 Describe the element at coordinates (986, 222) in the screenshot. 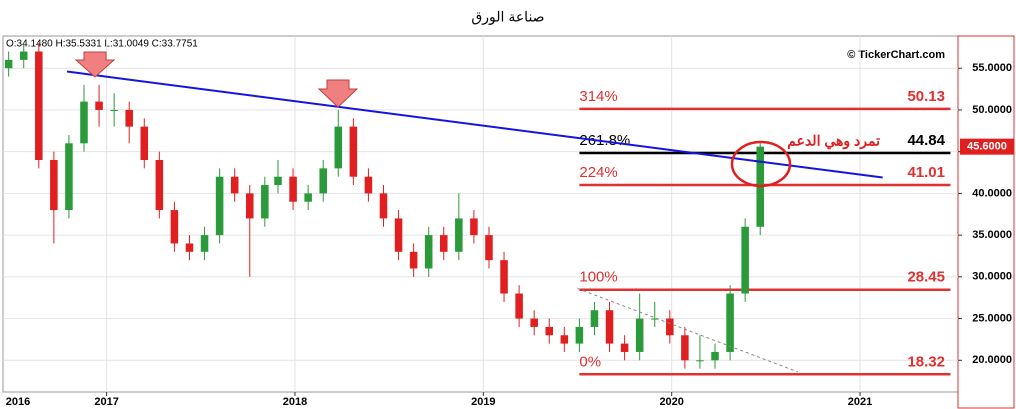

I see `axis-frame` at that location.